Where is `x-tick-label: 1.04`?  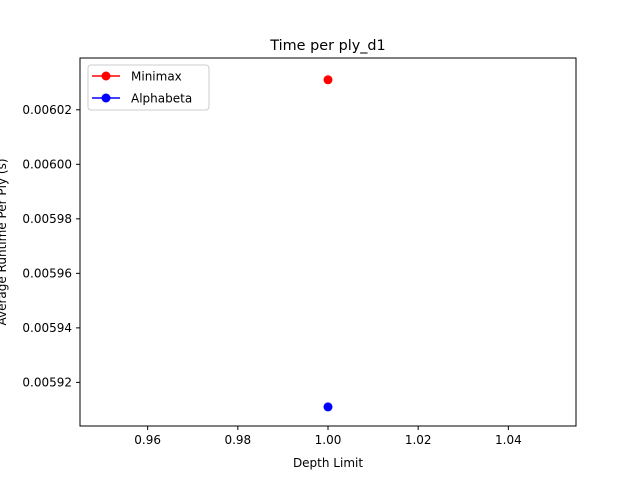 x-tick-label: 1.04 is located at coordinates (508, 440).